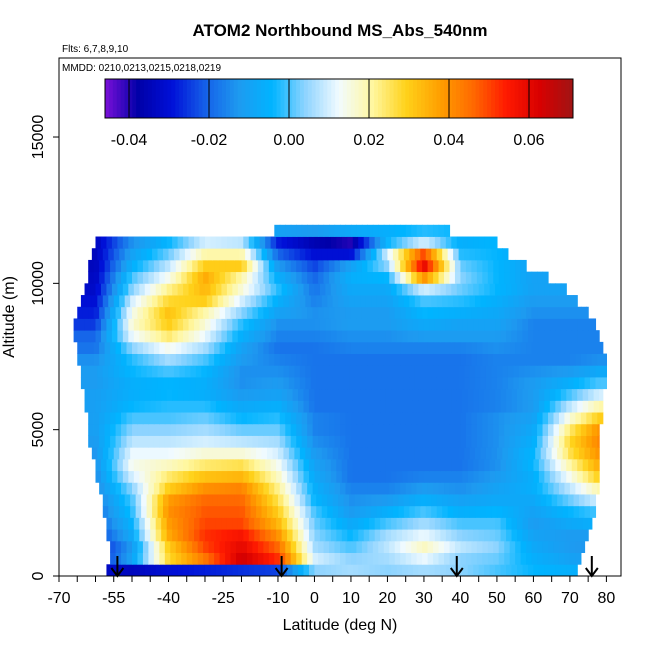 This screenshot has width=650, height=650. What do you see at coordinates (129, 140) in the screenshot?
I see `colorbar-tick-label: -0.04` at bounding box center [129, 140].